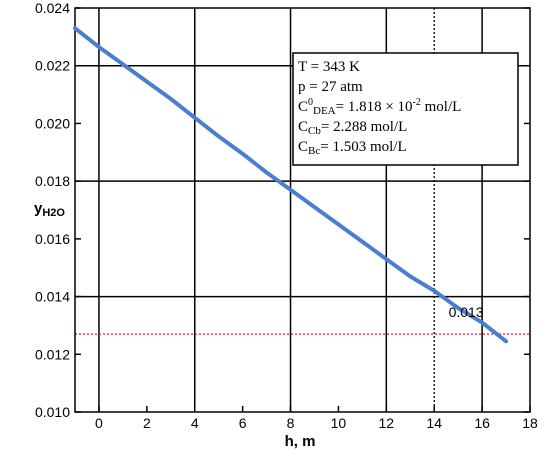  I want to click on y-tick-label: 0.022, so click(52, 66).